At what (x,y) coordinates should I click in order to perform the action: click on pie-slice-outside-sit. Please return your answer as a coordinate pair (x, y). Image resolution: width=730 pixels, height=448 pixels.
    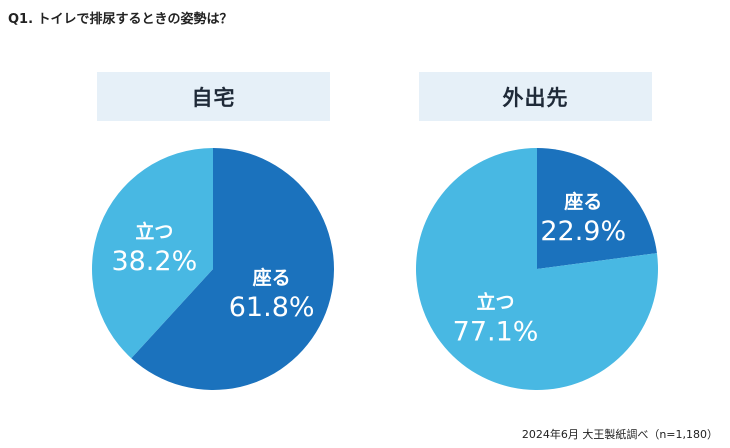
    Looking at the image, I should click on (597, 208).